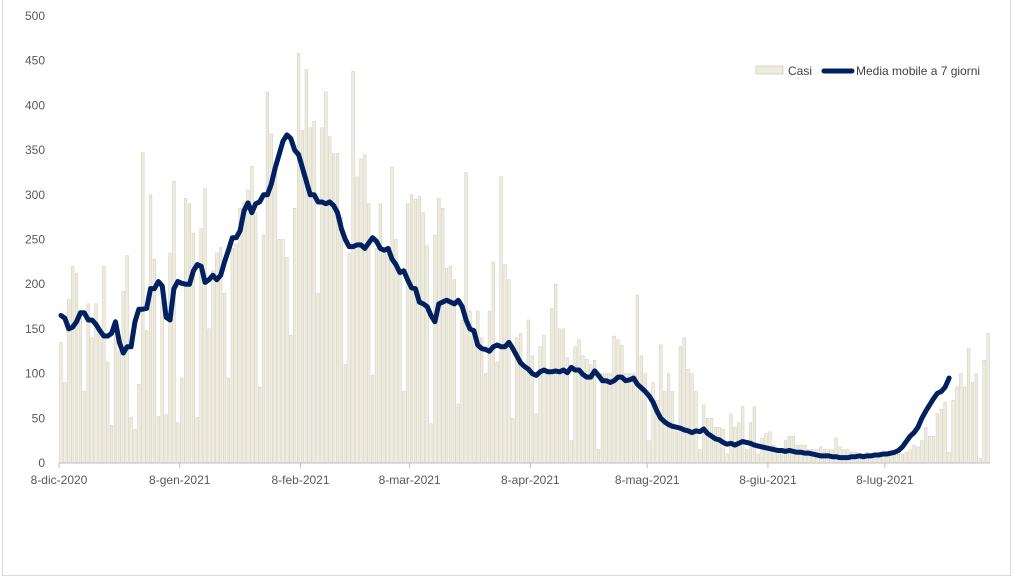 The width and height of the screenshot is (1015, 578). Describe the element at coordinates (35, 240) in the screenshot. I see `y-tick-label: 250` at that location.